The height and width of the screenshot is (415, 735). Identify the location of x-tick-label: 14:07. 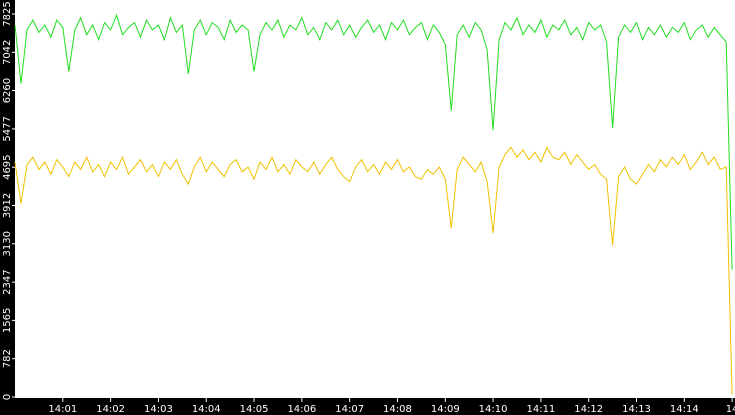
(349, 409).